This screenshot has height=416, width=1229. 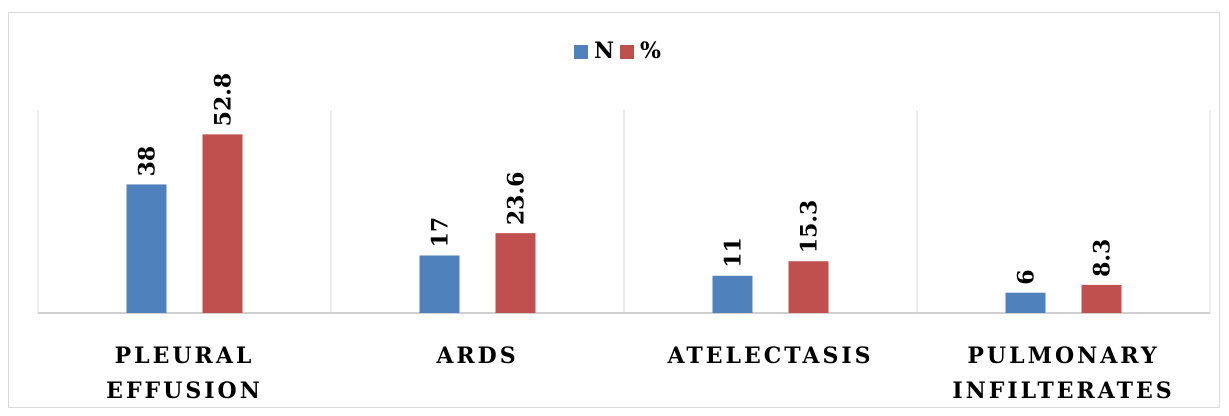 What do you see at coordinates (185, 356) in the screenshot?
I see `category-label: PLEURAL` at bounding box center [185, 356].